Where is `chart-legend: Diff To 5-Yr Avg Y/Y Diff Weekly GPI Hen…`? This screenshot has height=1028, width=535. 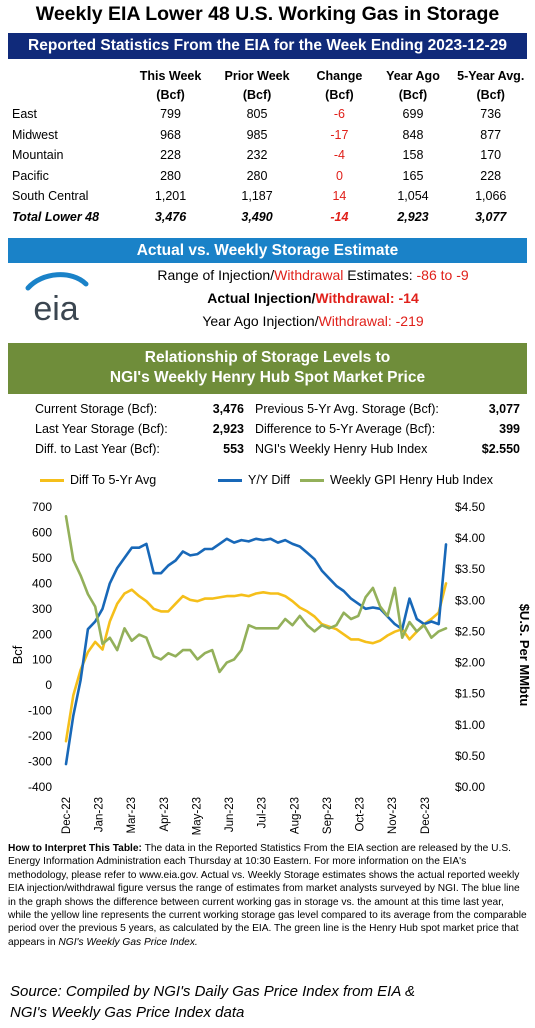 chart-legend: Diff To 5-Yr Avg Y/Y Diff Weekly GPI Hen… is located at coordinates (267, 481).